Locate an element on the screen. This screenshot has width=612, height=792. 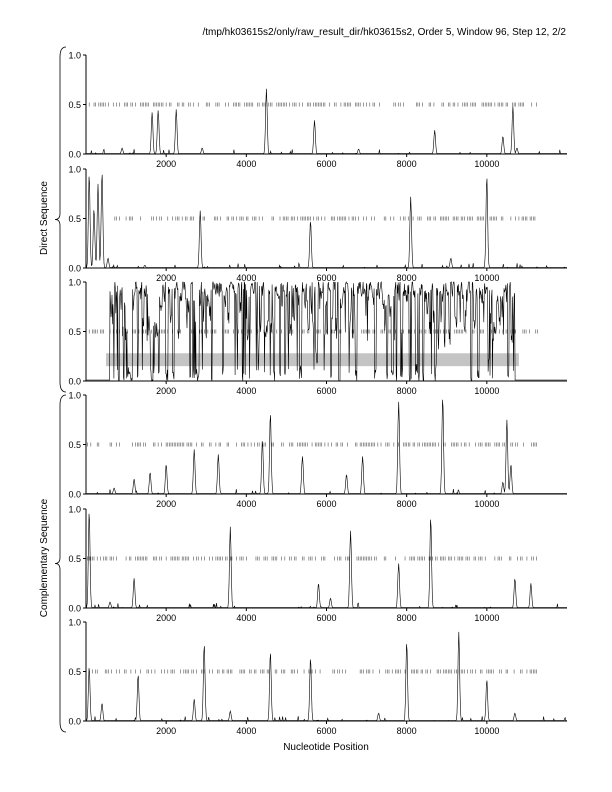
panel-direct-3: 0.0 0.5 1.0 2000 4000 6000 8000 10000 is located at coordinates (317, 337).